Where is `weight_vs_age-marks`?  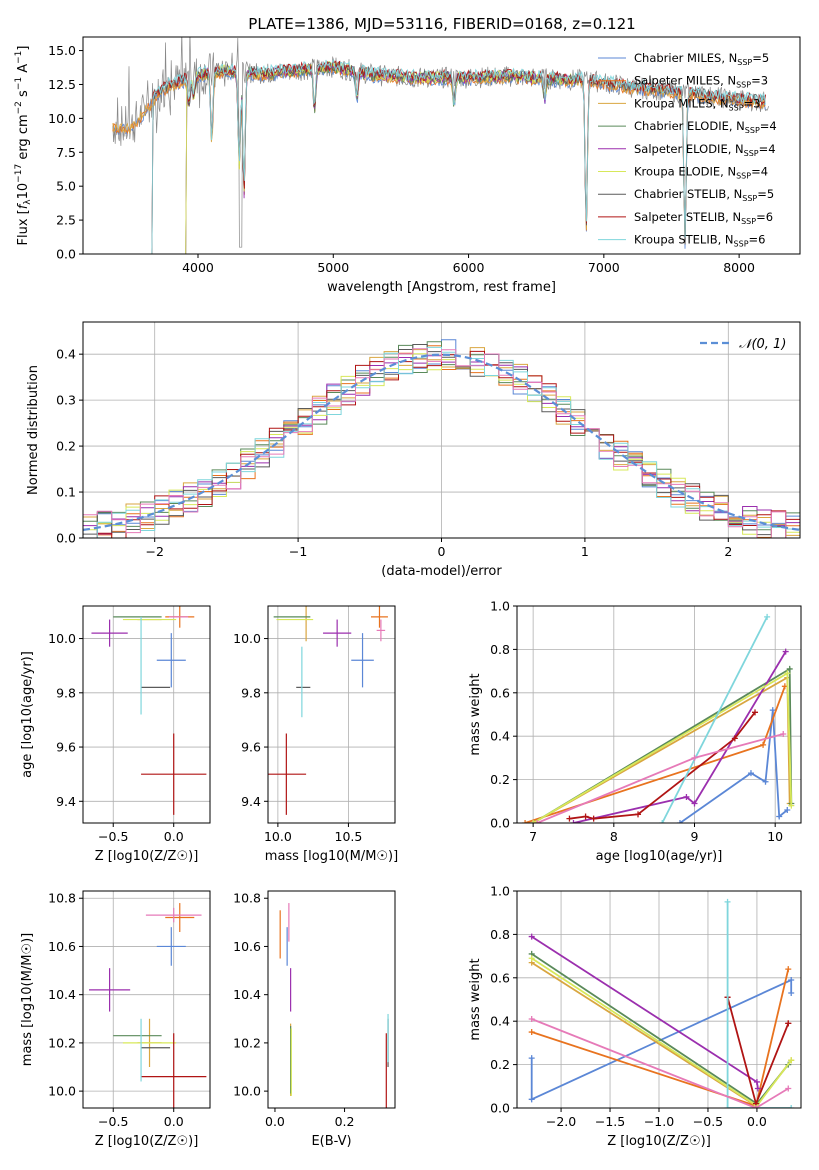 weight_vs_age-marks is located at coordinates (658, 718).